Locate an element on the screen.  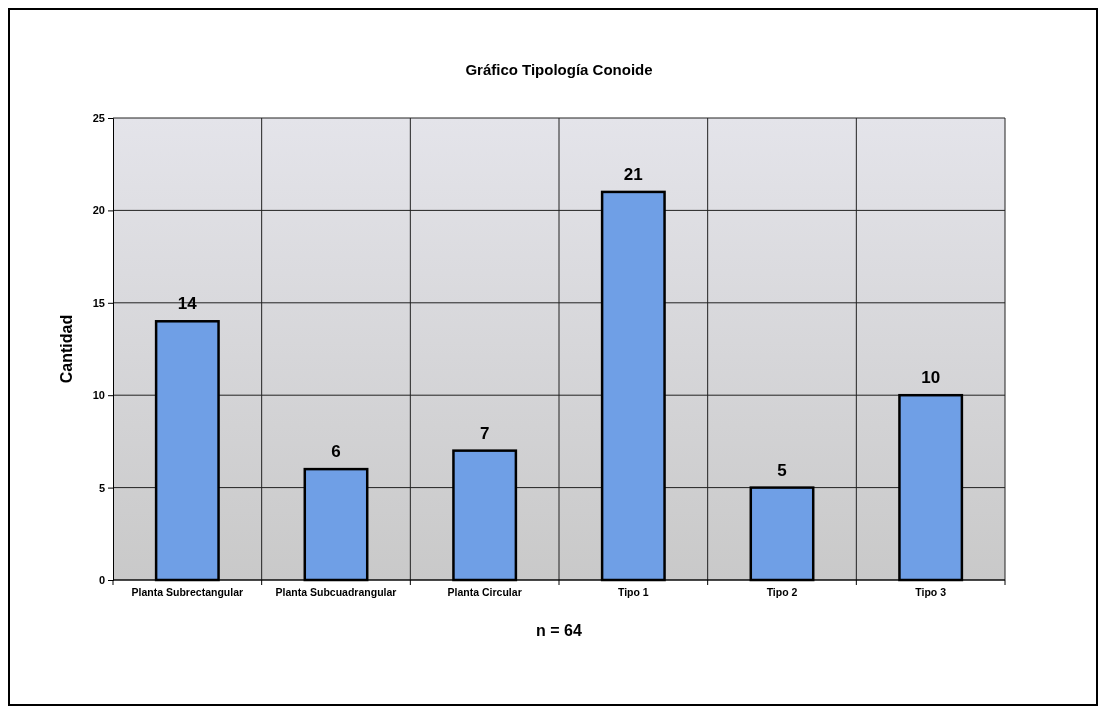
y-tick-label: 5 is located at coordinates (101, 487).